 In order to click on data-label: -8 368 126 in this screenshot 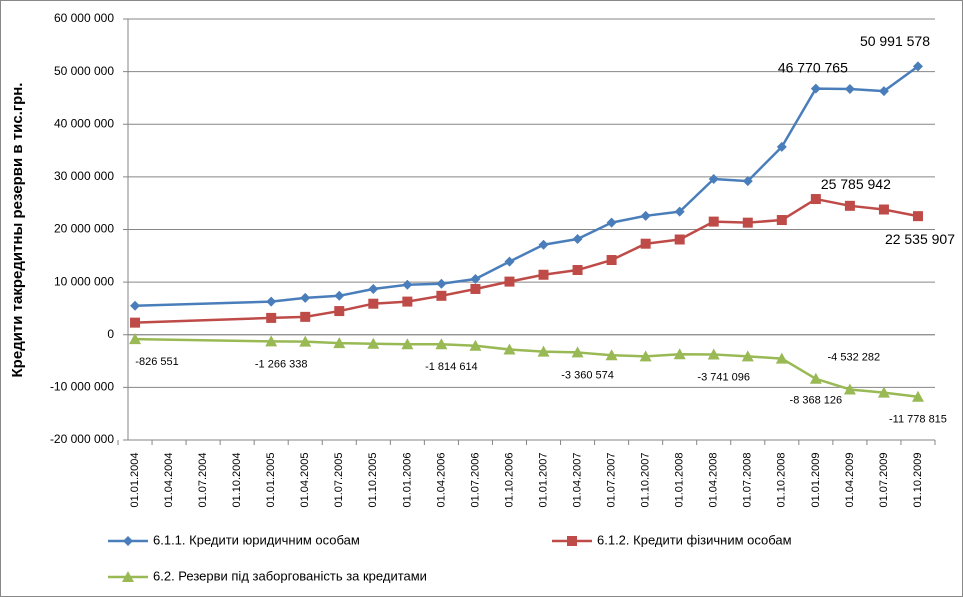, I will do `click(816, 401)`.